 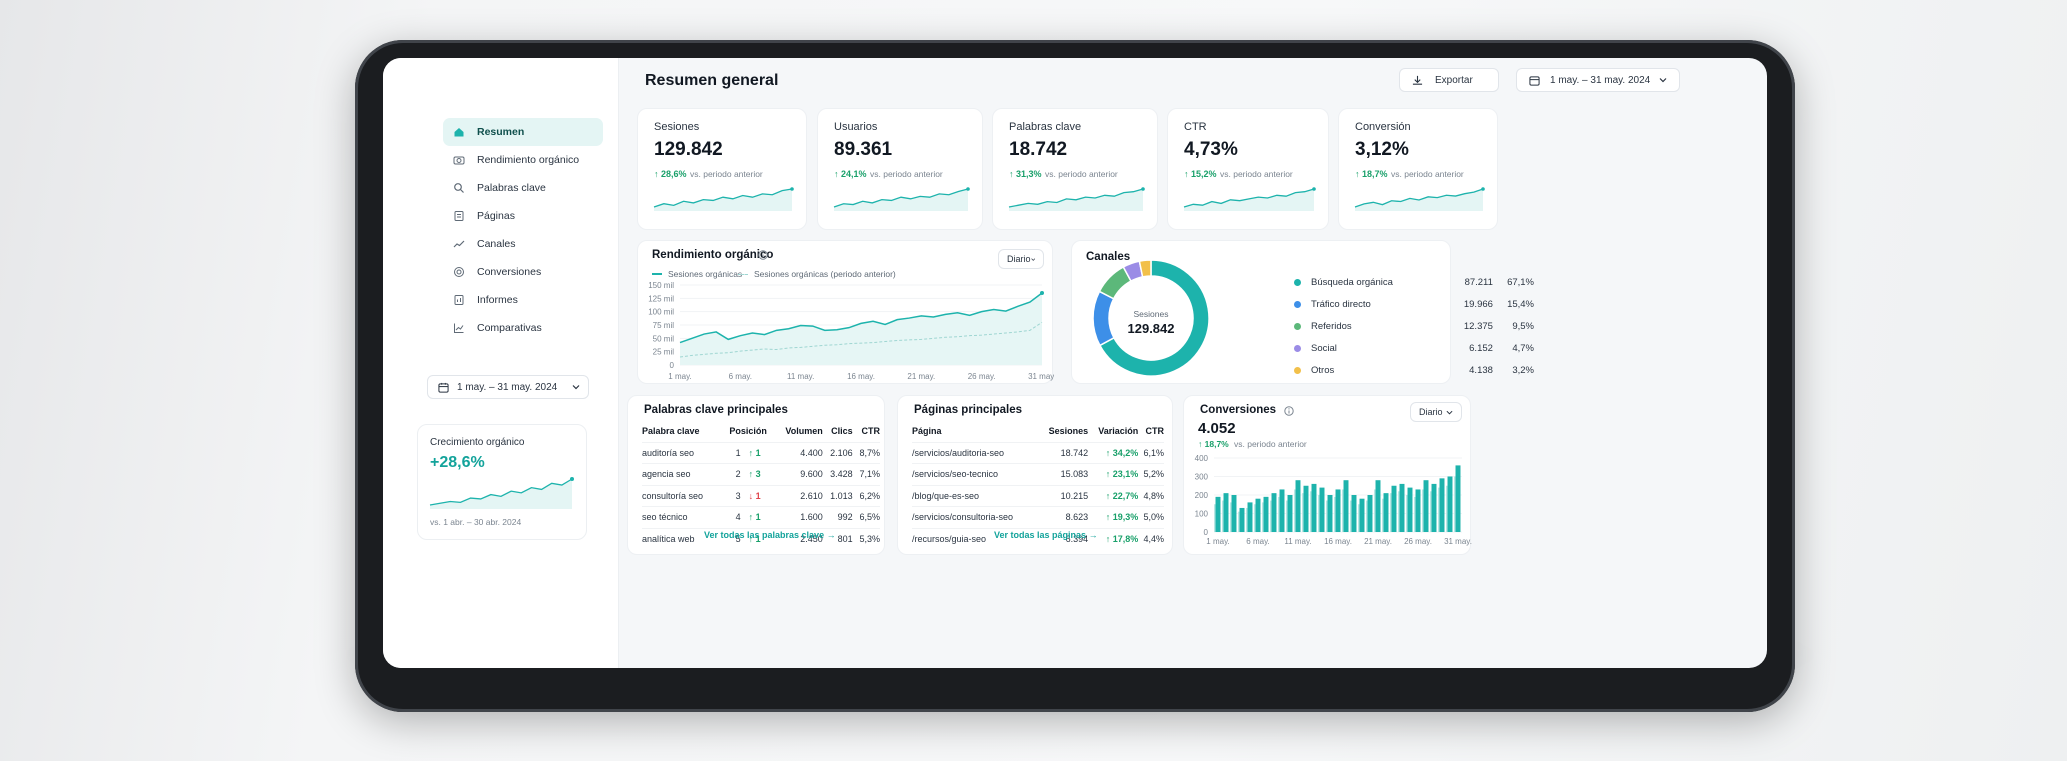 I want to click on legend-current: Sesiones orgánicas, so click(x=697, y=274).